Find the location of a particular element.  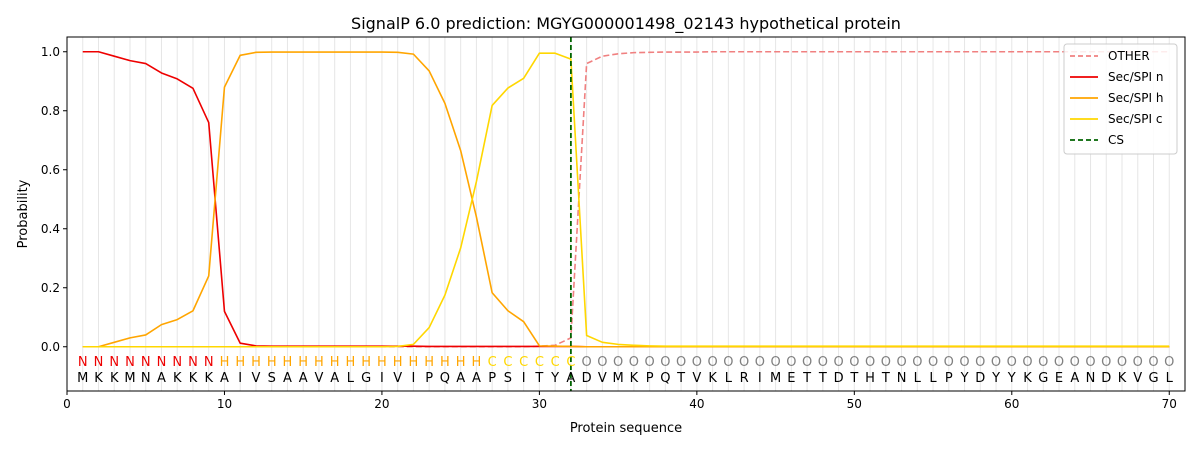

x-tick-label: 30 is located at coordinates (539, 404).